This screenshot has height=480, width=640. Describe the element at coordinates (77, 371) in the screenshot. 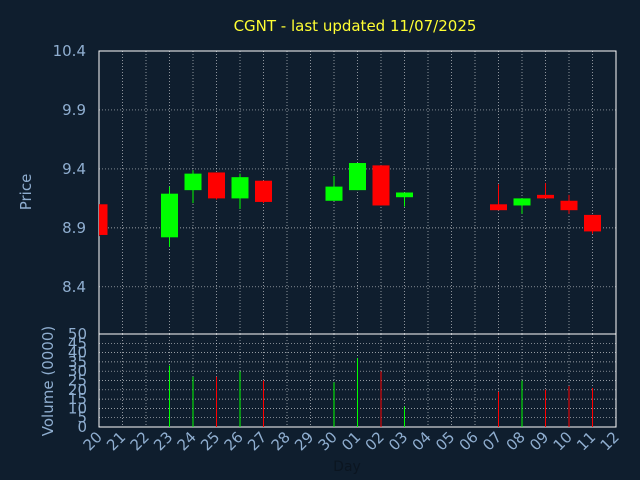

I see `volume-y-tick: 30` at that location.